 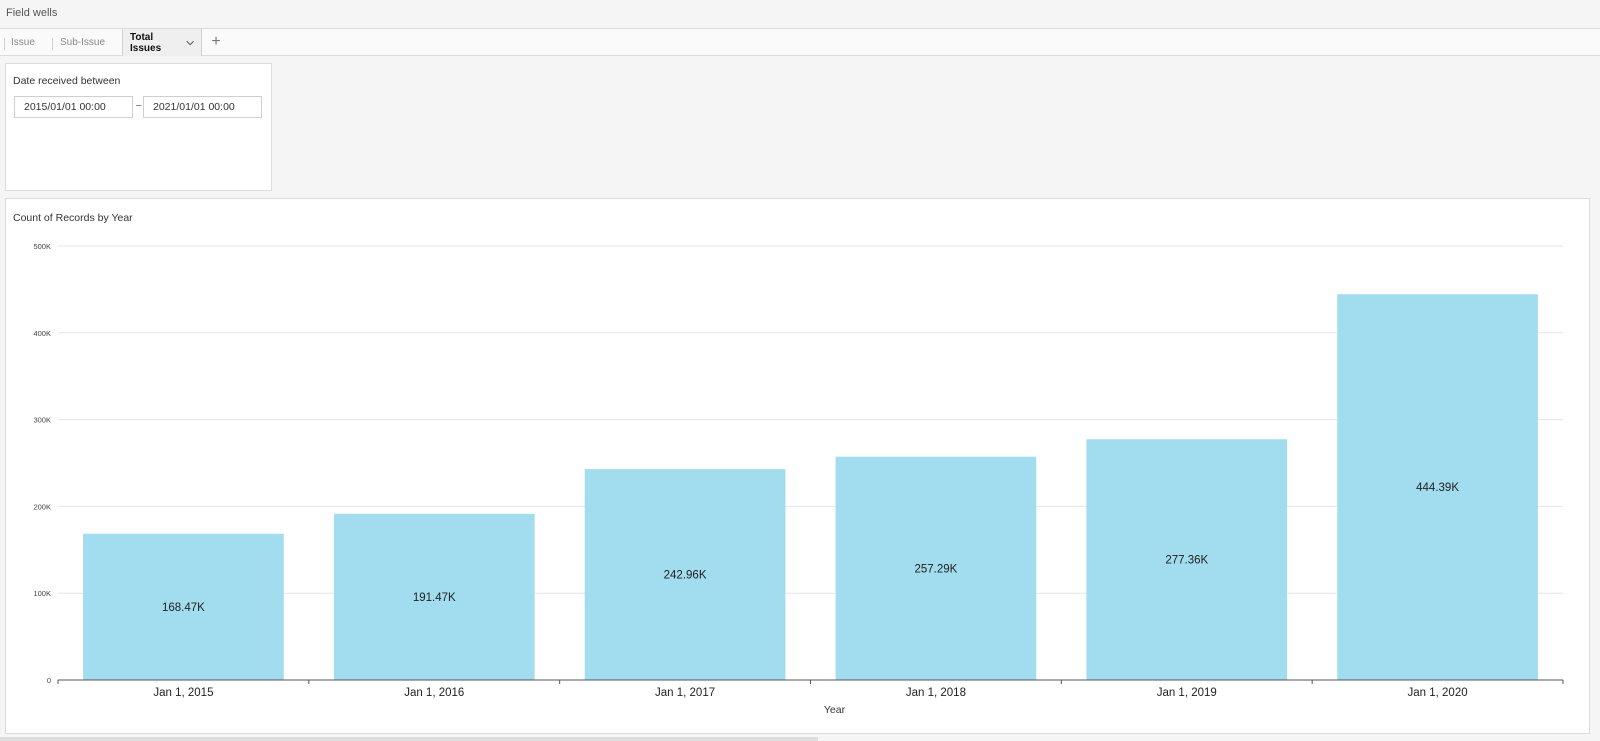 What do you see at coordinates (42, 506) in the screenshot?
I see `y-tick-label: 200K` at bounding box center [42, 506].